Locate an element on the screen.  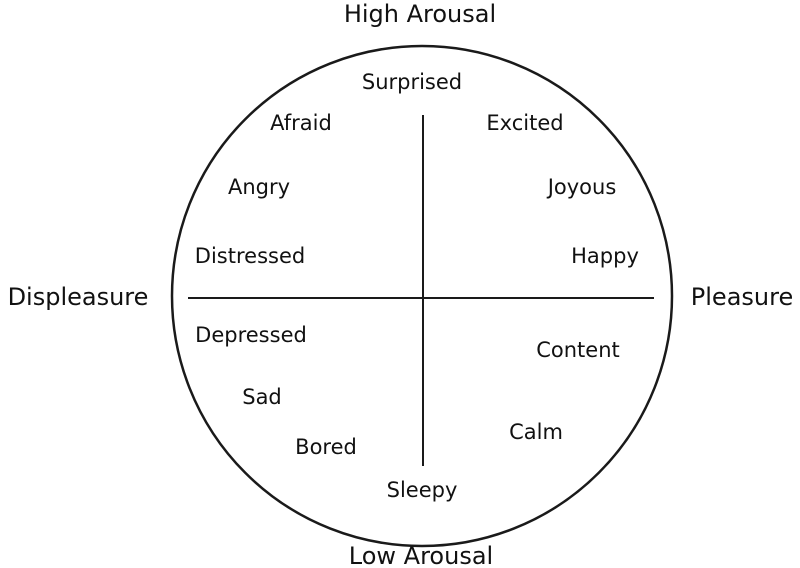
axis-label-low-arousal: Low Arousal is located at coordinates (421, 555).